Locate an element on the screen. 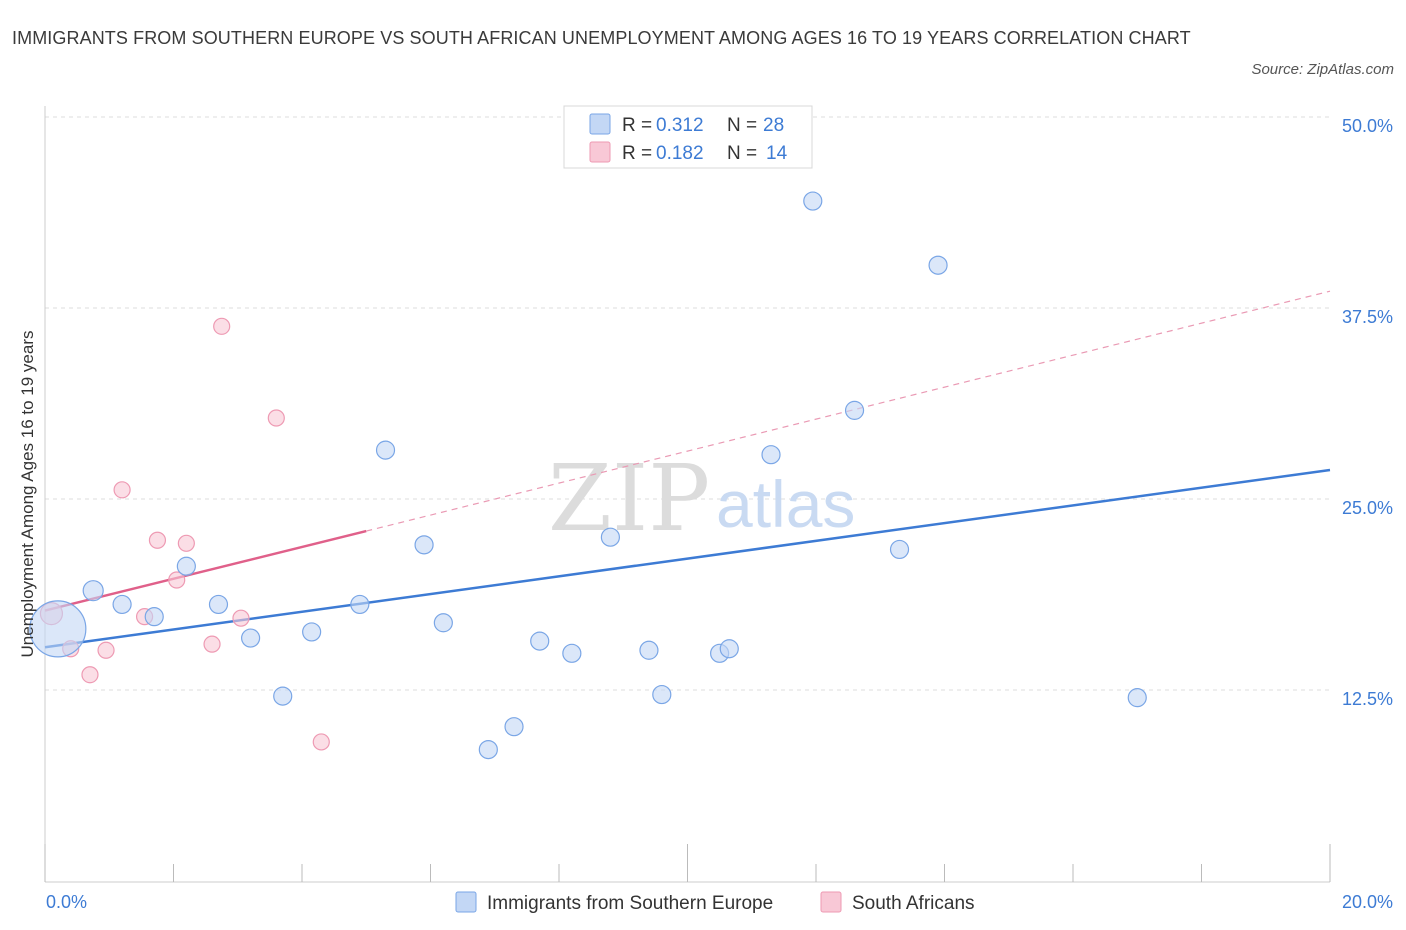  series-legend-label-south-africans: South Africans is located at coordinates (913, 903).